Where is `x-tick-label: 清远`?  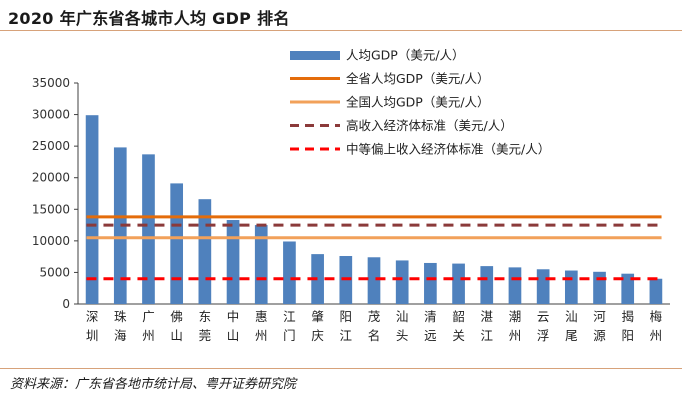
x-tick-label: 清远 is located at coordinates (430, 326).